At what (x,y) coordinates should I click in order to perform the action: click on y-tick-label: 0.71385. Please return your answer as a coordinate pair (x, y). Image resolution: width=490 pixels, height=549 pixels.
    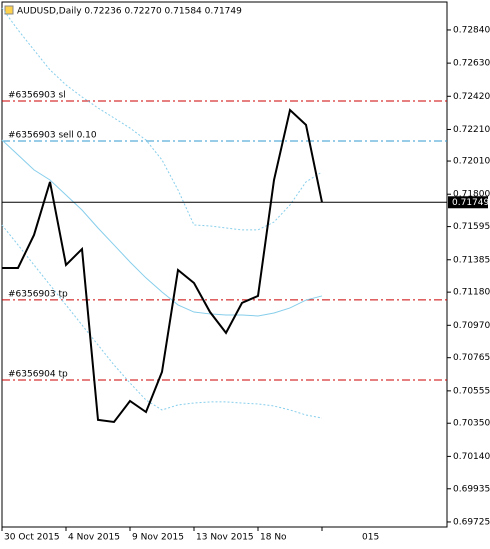
    Looking at the image, I should click on (471, 260).